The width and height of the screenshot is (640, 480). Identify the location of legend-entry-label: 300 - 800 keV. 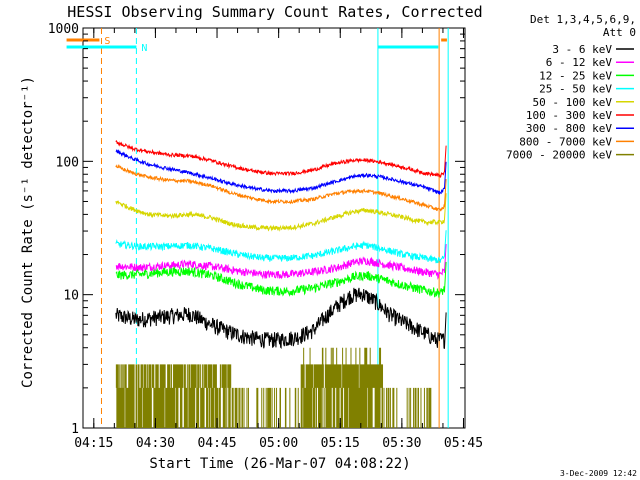
(569, 128).